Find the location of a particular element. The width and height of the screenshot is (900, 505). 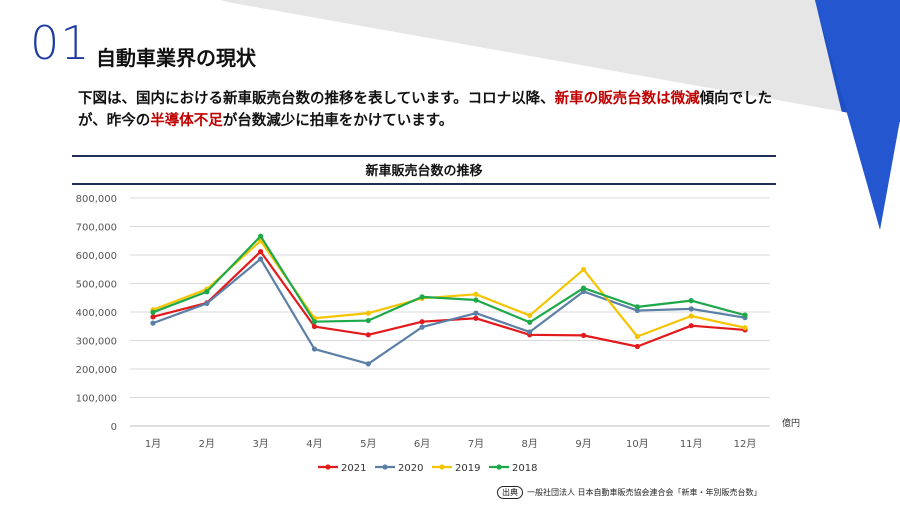

legend-label-2018: 2018 is located at coordinates (524, 468).